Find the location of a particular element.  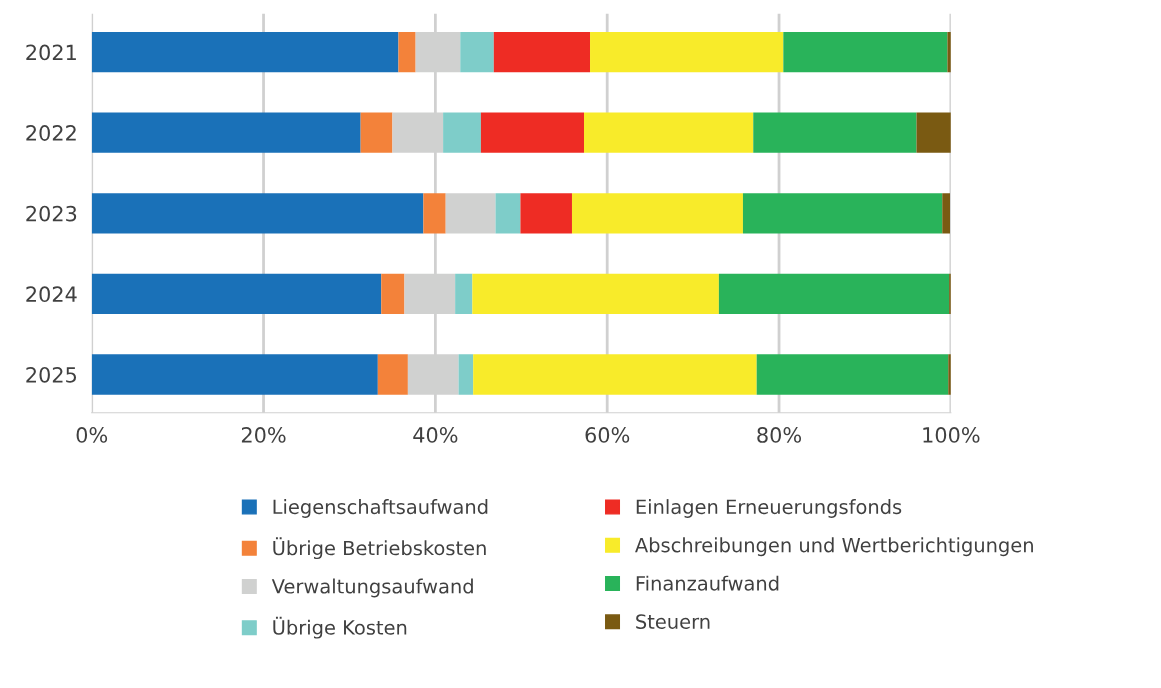

x-tick-label: 80% is located at coordinates (779, 435).